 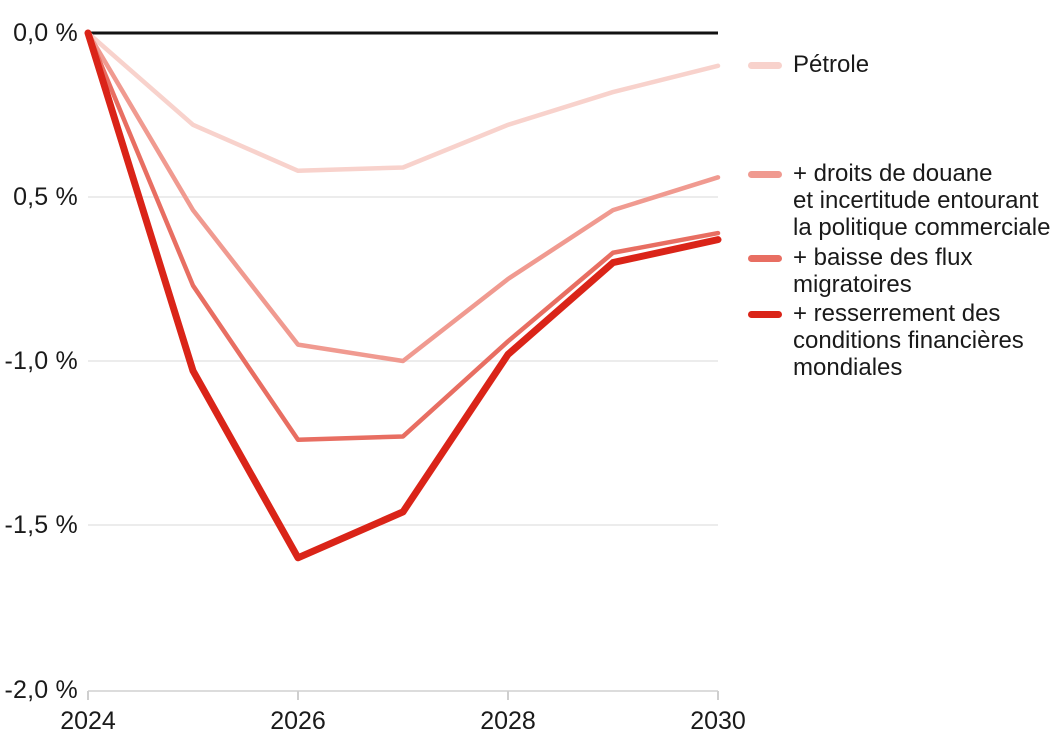 What do you see at coordinates (765, 314) in the screenshot?
I see `resserrement-line-swatch-icon` at bounding box center [765, 314].